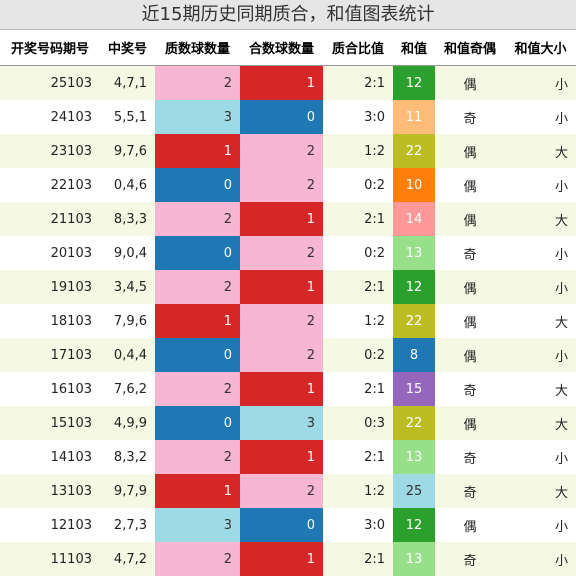 This screenshot has height=576, width=576. What do you see at coordinates (130, 151) in the screenshot?
I see `table-cell: 9,7,6` at bounding box center [130, 151].